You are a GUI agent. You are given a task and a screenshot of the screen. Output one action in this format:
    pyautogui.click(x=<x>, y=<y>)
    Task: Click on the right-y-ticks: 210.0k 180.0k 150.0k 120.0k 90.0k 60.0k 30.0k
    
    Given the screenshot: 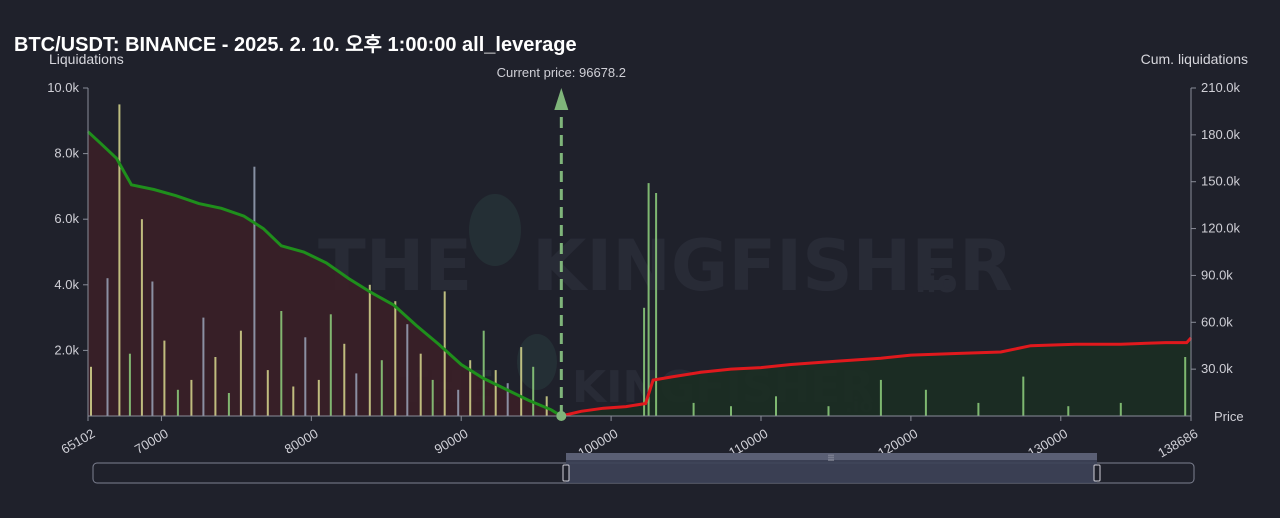 What is the action you would take?
    pyautogui.click(x=1216, y=228)
    